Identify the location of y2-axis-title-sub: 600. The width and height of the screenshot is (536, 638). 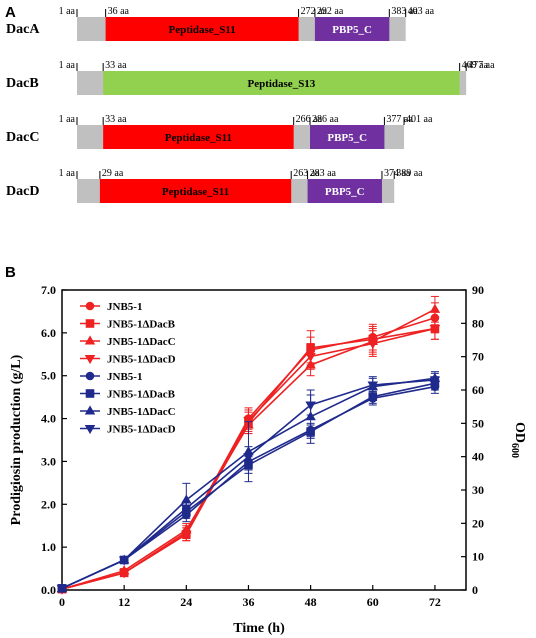
(514, 450).